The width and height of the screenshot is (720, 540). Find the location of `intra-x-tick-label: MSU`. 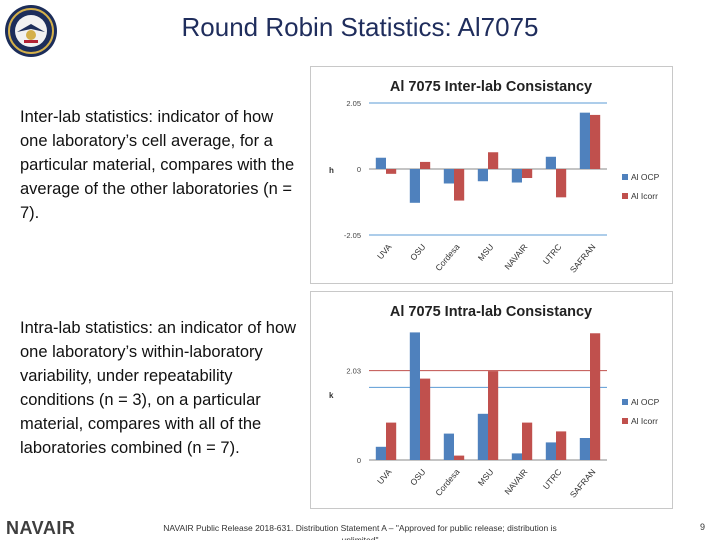

intra-x-tick-label: MSU is located at coordinates (486, 477).